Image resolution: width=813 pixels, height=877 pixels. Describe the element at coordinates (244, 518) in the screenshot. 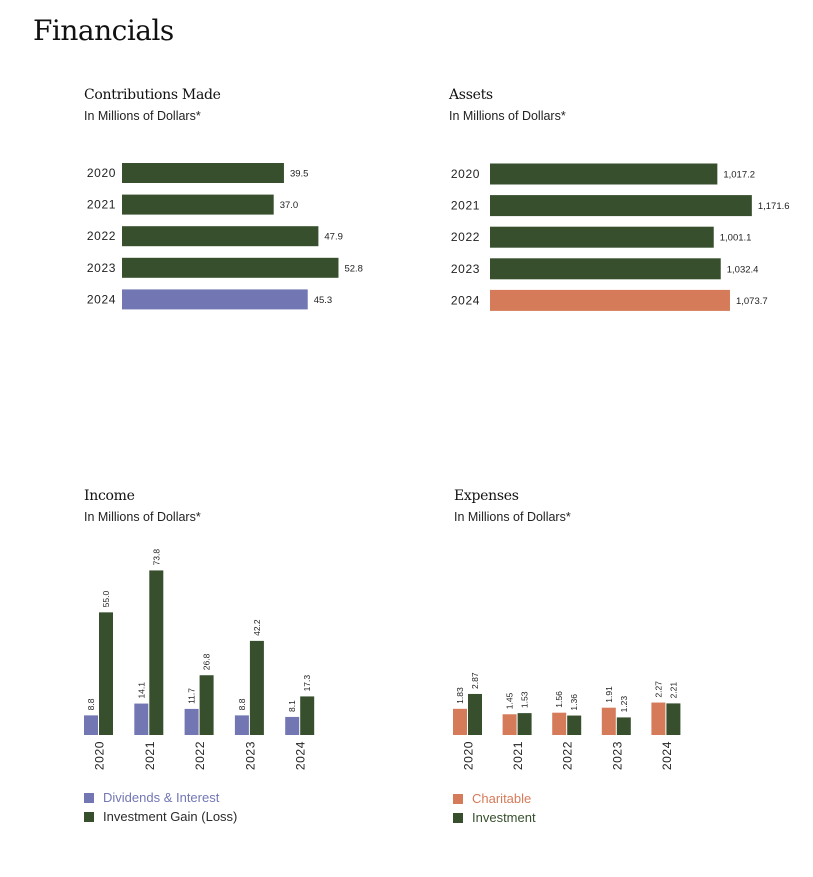

I see `income-panel: Income In Millions of Dollars*` at that location.